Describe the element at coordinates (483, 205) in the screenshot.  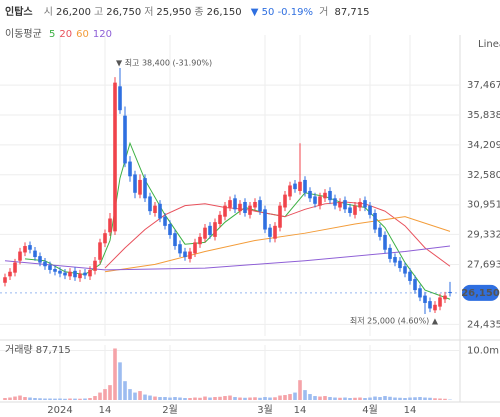
I see `y-tick-label: 30,951` at that location.